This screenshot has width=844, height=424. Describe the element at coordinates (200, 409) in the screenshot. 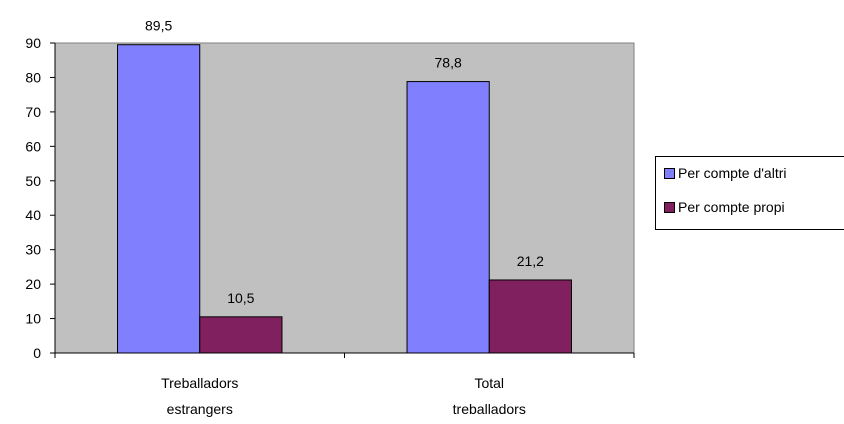

I see `x-tick-label: estrangers` at that location.